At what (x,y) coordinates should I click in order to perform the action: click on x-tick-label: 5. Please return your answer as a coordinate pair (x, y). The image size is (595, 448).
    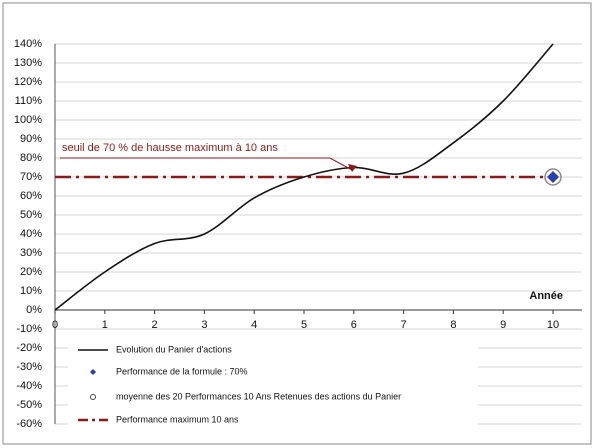
    Looking at the image, I should click on (304, 325).